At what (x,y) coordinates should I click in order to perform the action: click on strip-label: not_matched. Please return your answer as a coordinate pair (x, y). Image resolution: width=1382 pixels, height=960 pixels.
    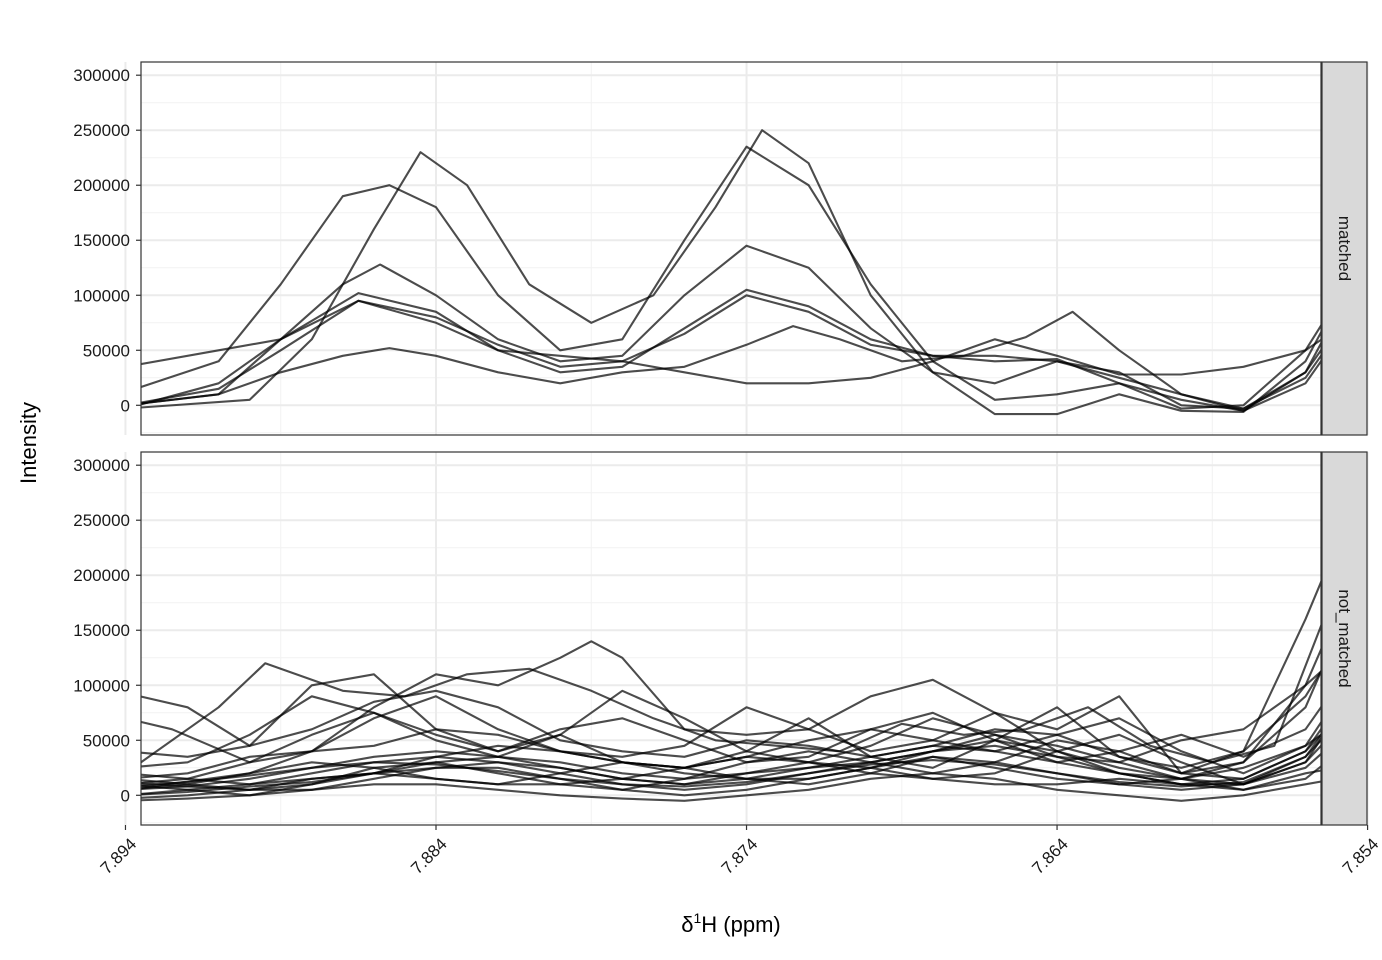
    Looking at the image, I should click on (1344, 638).